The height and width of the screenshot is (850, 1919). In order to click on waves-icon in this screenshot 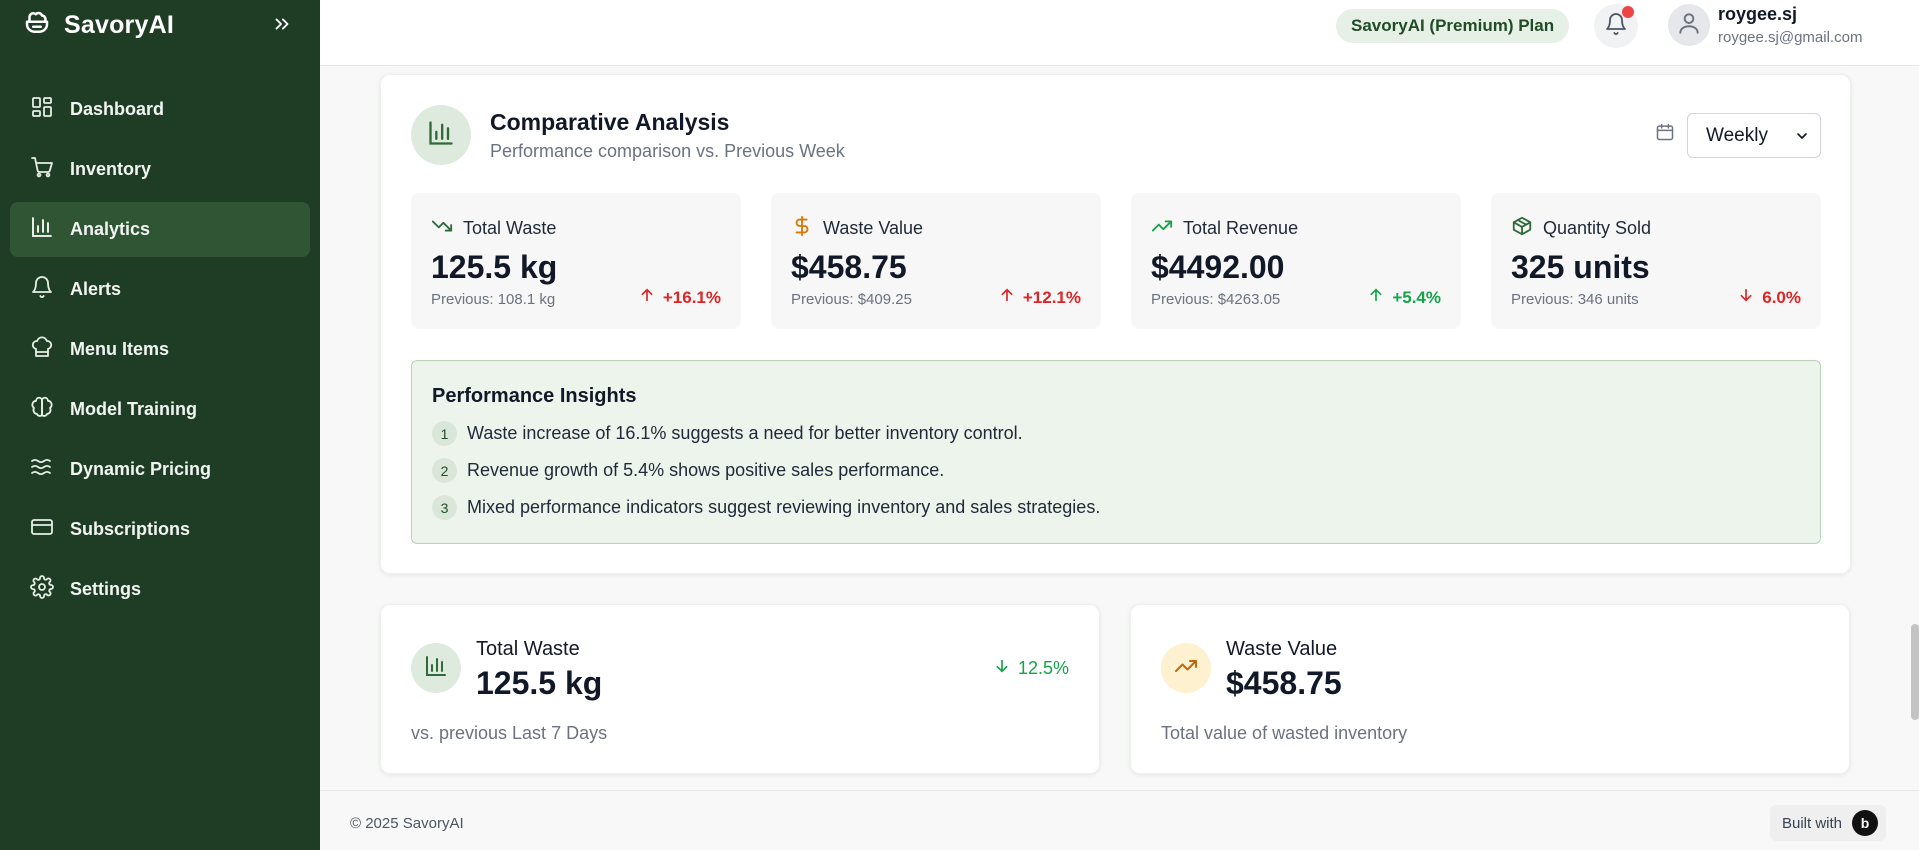, I will do `click(42, 469)`.